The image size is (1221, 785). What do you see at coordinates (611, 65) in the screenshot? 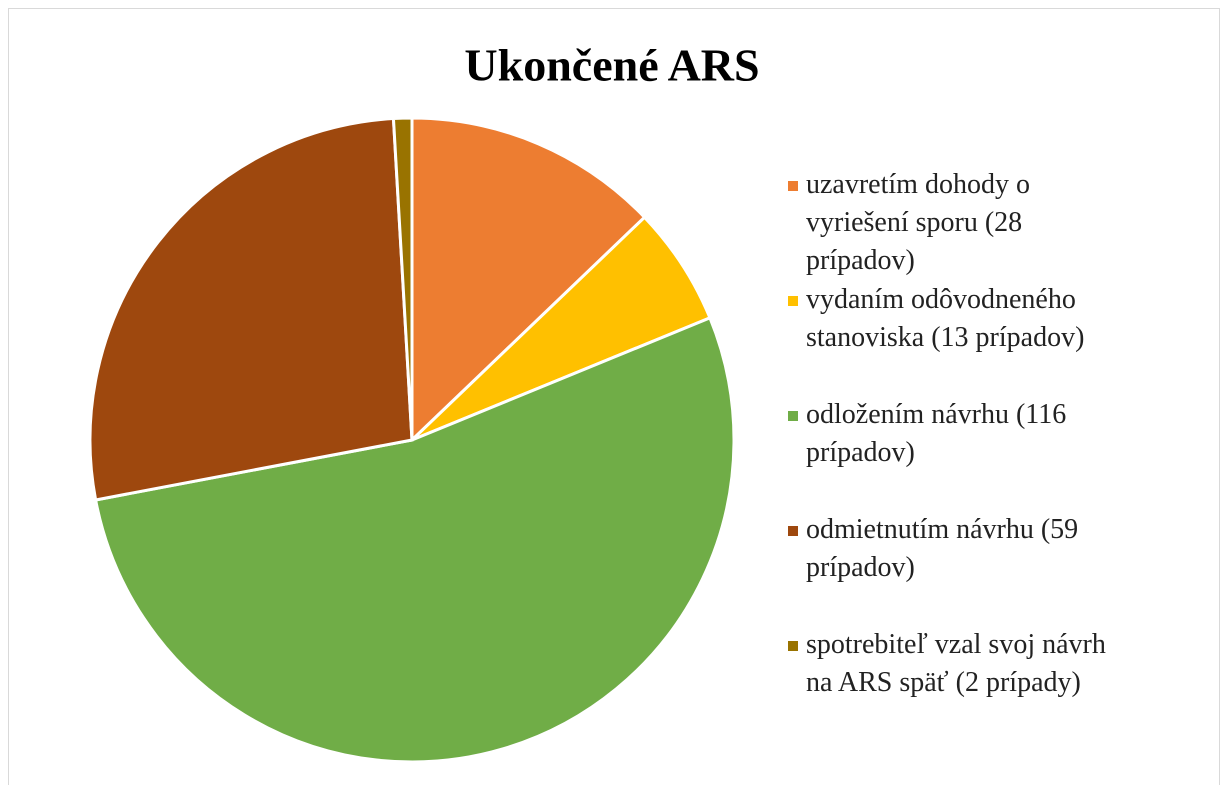
I see `chart-title: Ukončené ARS` at bounding box center [611, 65].